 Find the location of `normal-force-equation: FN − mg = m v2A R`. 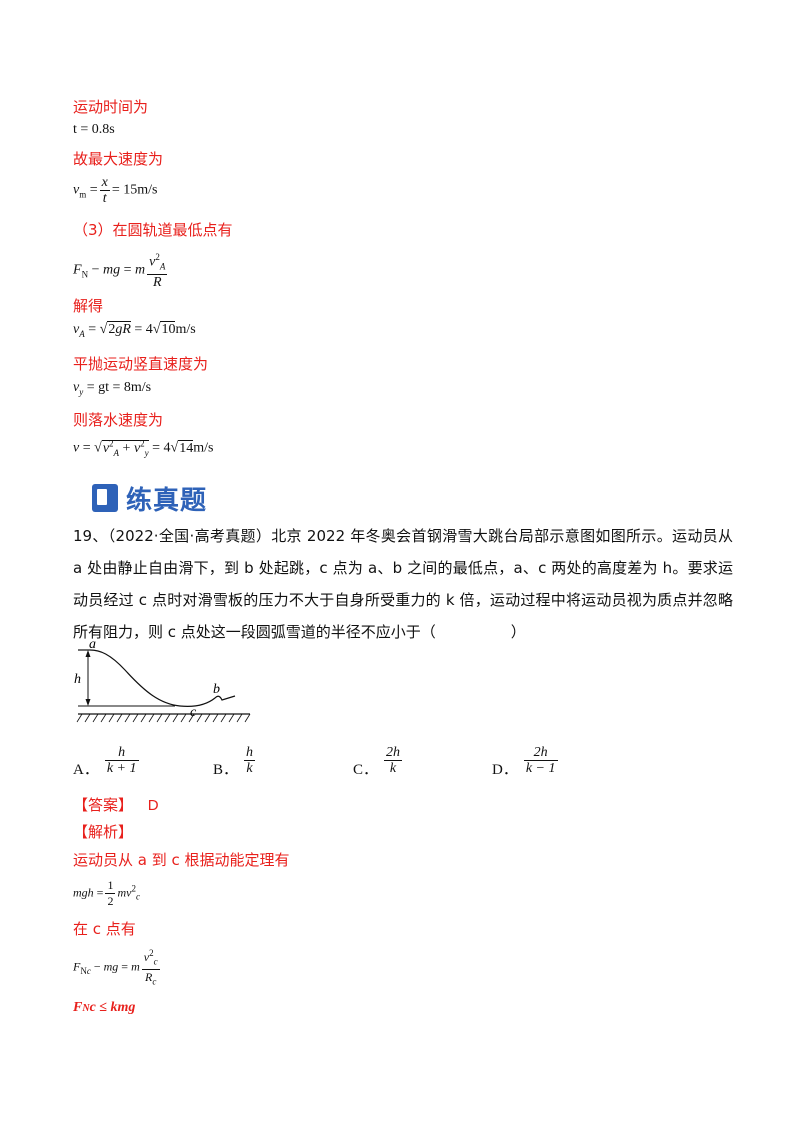

normal-force-equation: FN − mg = m v2A R is located at coordinates (120, 271).